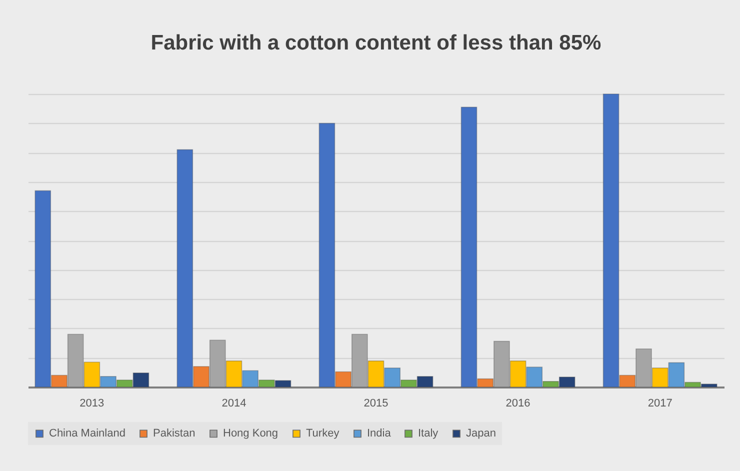  What do you see at coordinates (376, 43) in the screenshot?
I see `chart-title: Fabric with a cotton content of less than 85%` at bounding box center [376, 43].